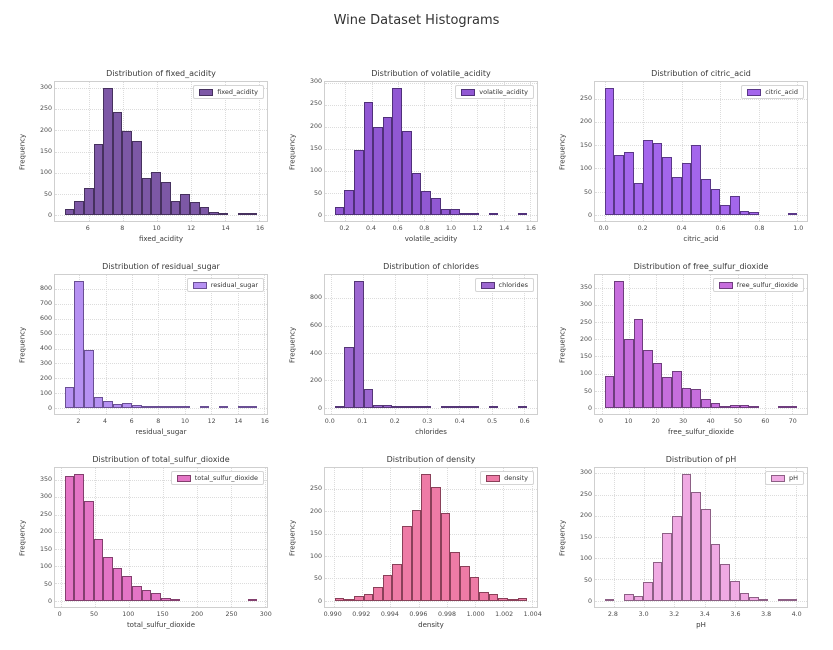 This screenshot has height=650, width=833. Describe the element at coordinates (494, 92) in the screenshot. I see `legend: volatile_acidity` at that location.